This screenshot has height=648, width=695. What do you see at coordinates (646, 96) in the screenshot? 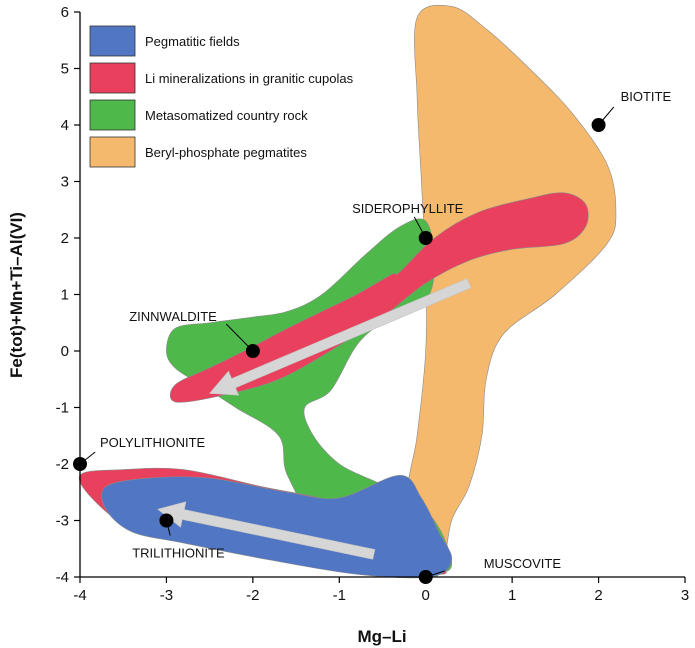
I see `label-biotite: BIOTITE` at bounding box center [646, 96].